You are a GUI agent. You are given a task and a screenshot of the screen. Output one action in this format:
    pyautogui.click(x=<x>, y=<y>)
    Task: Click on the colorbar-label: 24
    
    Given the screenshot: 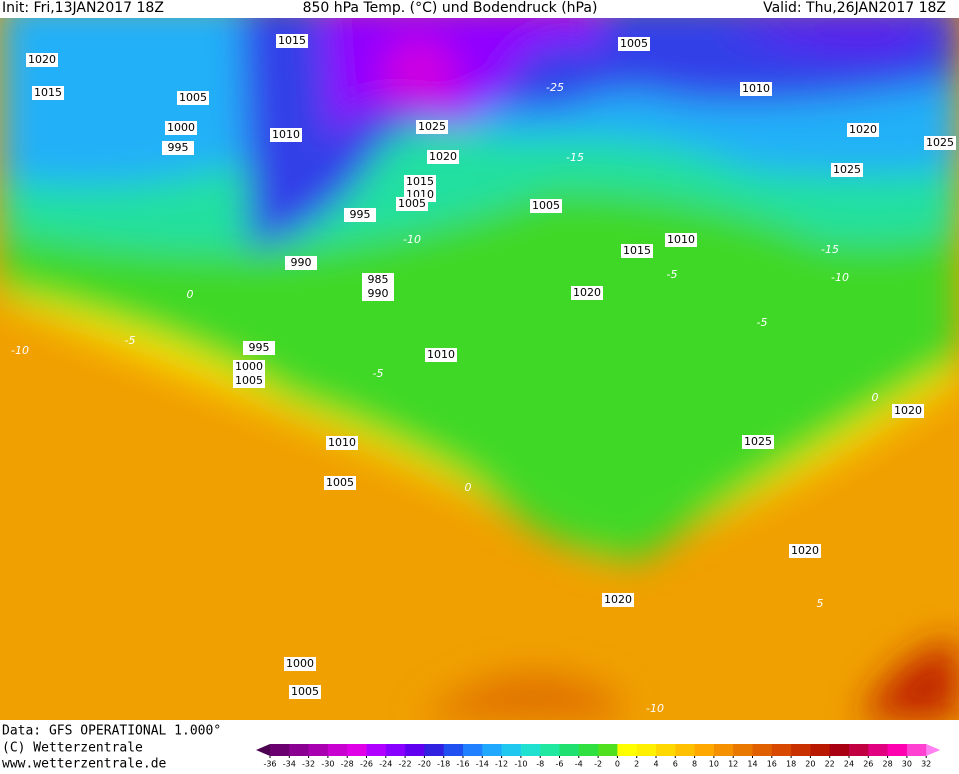 What is the action you would take?
    pyautogui.click(x=849, y=764)
    